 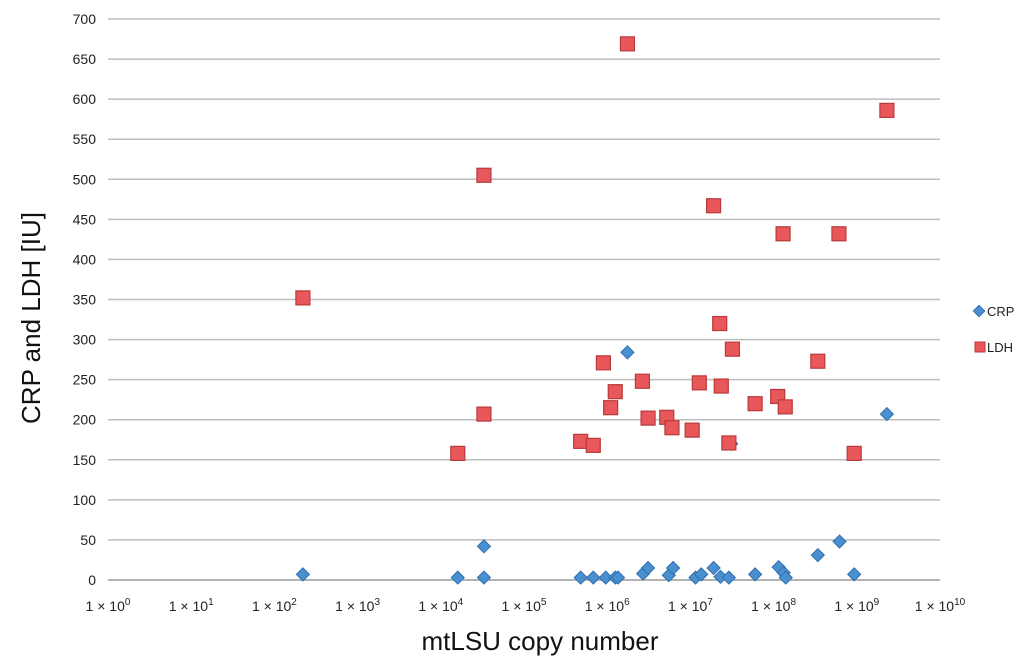 I want to click on y-tick-label: 350, so click(x=85, y=300).